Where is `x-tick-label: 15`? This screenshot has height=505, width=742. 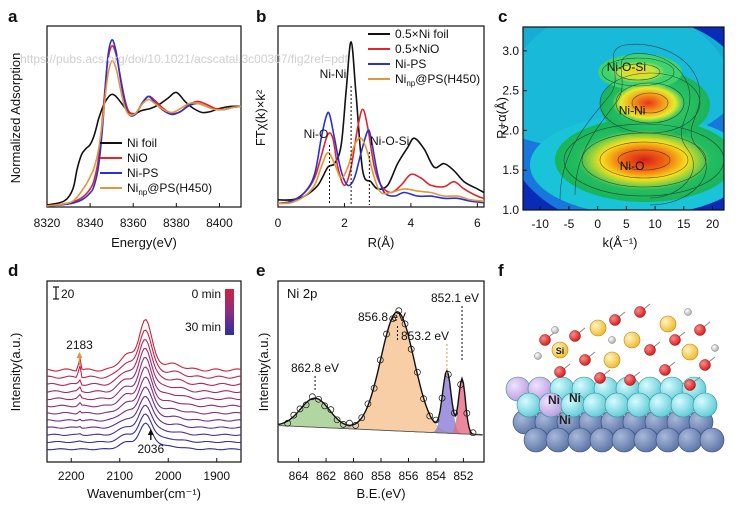 x-tick-label: 15 is located at coordinates (684, 224).